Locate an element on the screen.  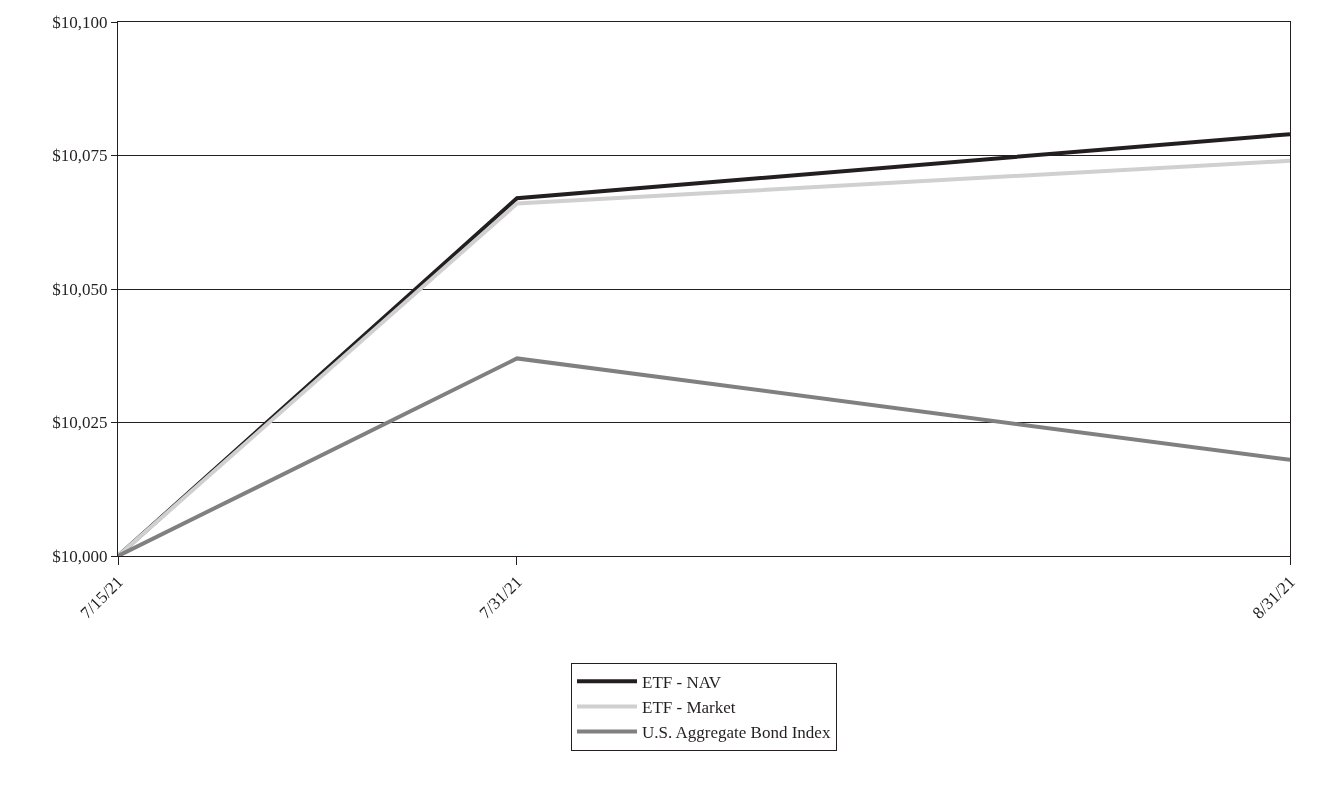
y-tick-label: $10,100 is located at coordinates (80, 22).